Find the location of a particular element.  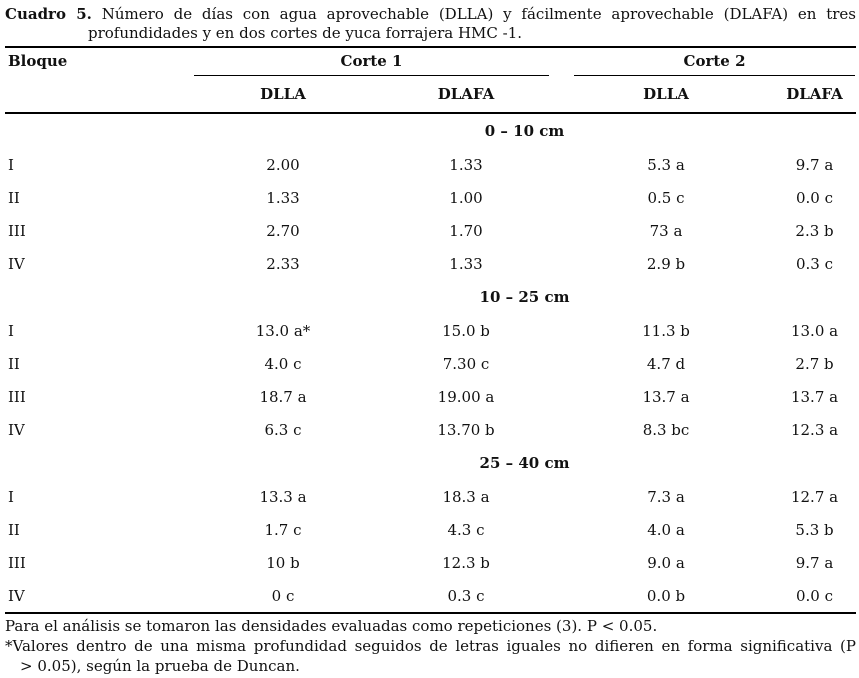

corte-1-group-header: Corte 1 is located at coordinates (376, 62).